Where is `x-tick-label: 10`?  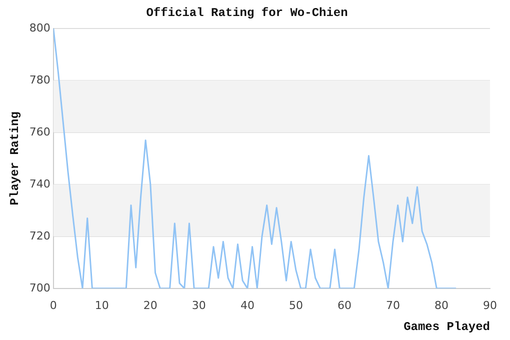
x-tick-label: 10 is located at coordinates (101, 305).